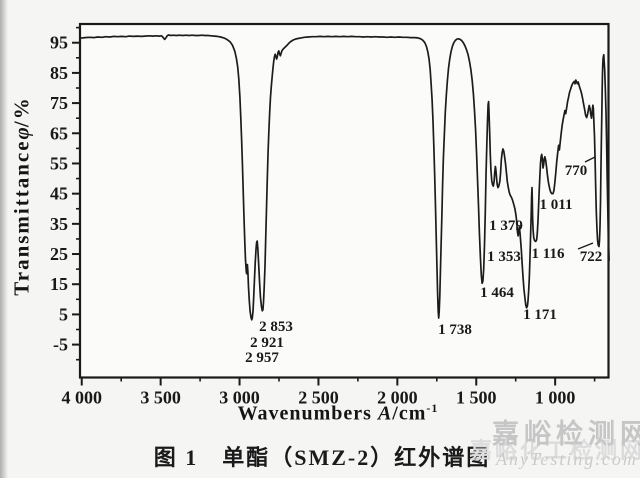  What do you see at coordinates (262, 358) in the screenshot?
I see `peak-annotation: 2 957` at bounding box center [262, 358].